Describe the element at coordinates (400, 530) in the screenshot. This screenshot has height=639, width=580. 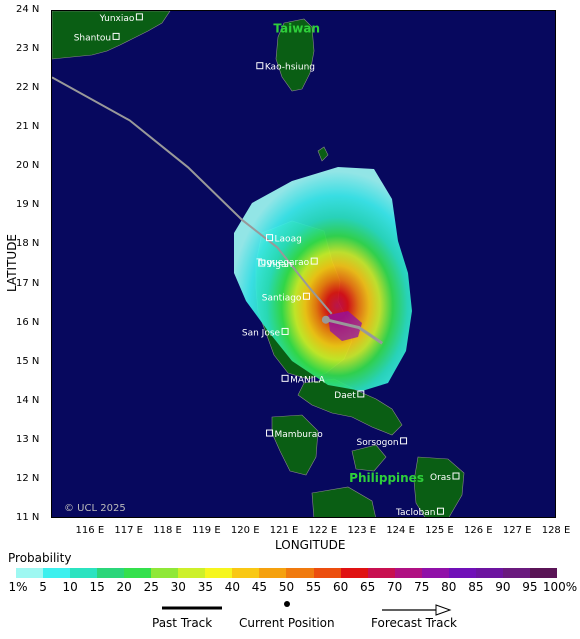
I see `x-tick-label: 124 E` at that location.